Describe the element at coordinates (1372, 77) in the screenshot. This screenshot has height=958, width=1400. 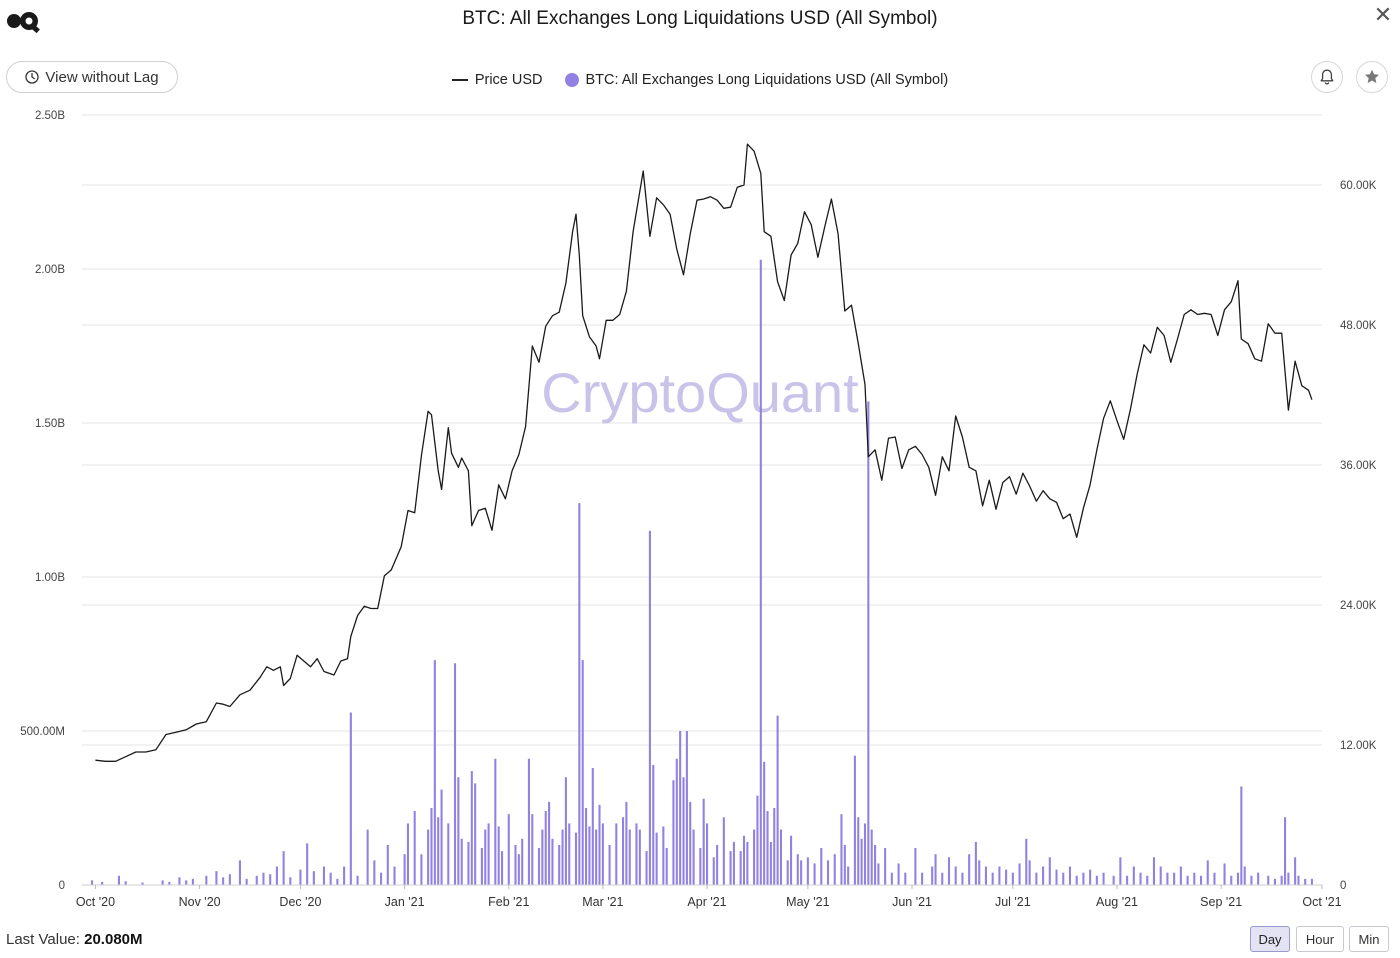
I see `favorite-button` at that location.